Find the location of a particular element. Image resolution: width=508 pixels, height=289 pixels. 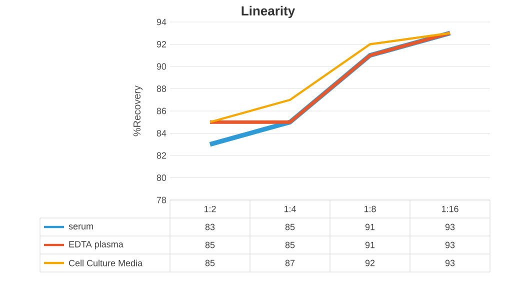

y-tick-label: 80 is located at coordinates (161, 177).